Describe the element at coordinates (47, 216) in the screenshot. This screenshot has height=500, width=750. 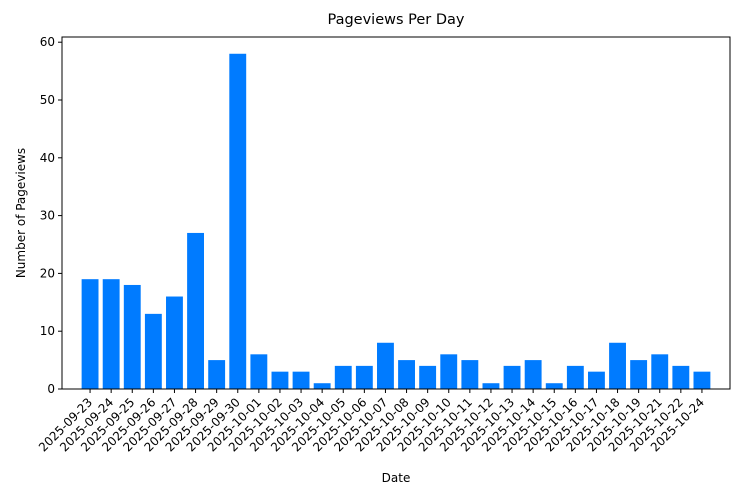
I see `y-tick-label: 30` at that location.